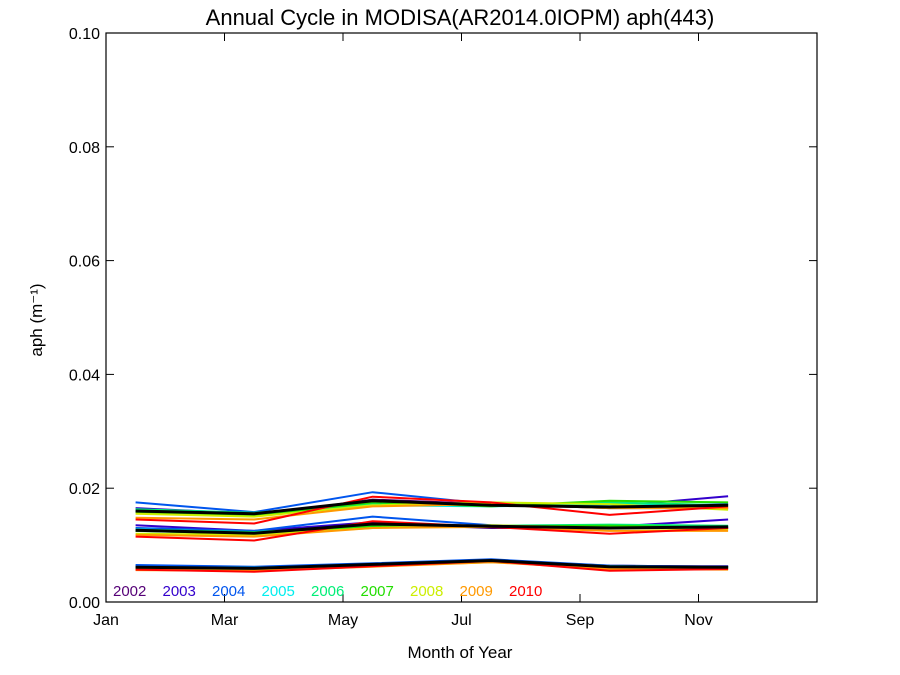  What do you see at coordinates (698, 620) in the screenshot?
I see `x-tick-label: Nov` at bounding box center [698, 620].